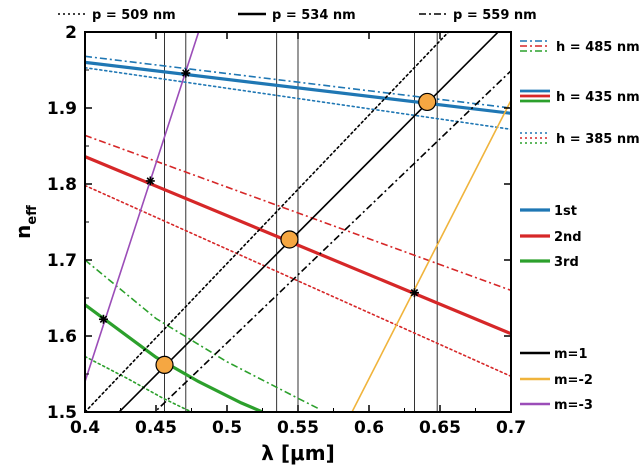 Image resolution: width=641 pixels, height=470 pixels. Describe the element at coordinates (62, 261) in the screenshot. I see `y-tick-label: 1.7` at that location.